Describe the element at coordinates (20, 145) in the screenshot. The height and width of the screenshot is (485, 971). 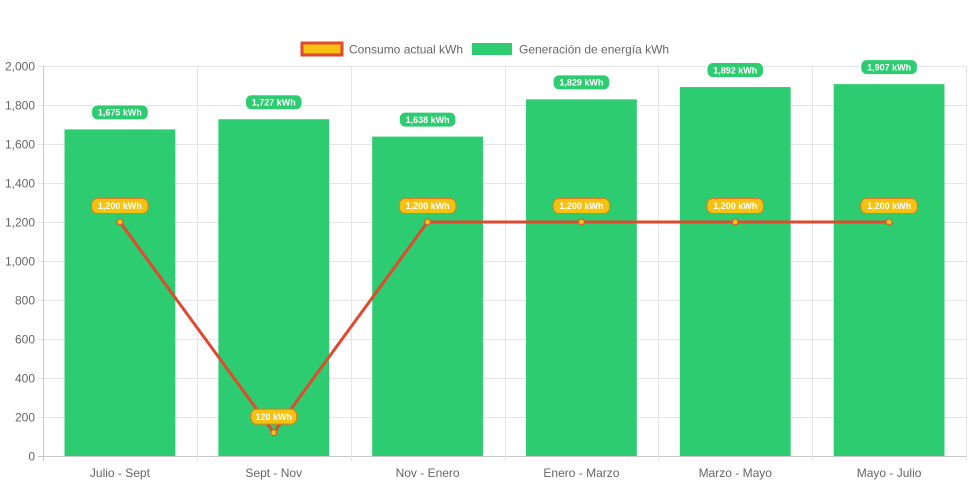
I see `y-tick-label: 1,600` at that location.